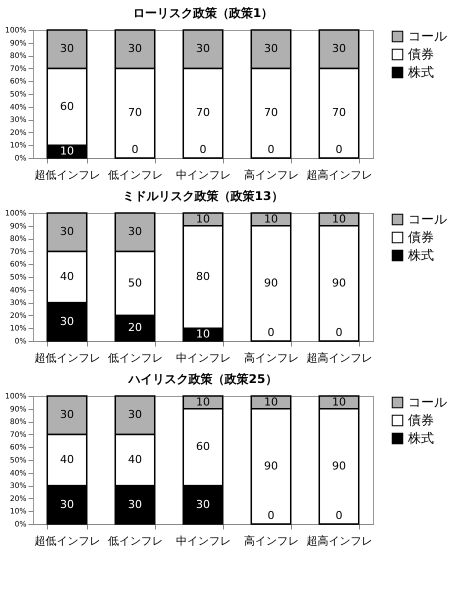 This screenshot has height=597, width=470. Describe the element at coordinates (203, 379) in the screenshot. I see `chart-title: ハイリスク政策（政策25）` at that location.